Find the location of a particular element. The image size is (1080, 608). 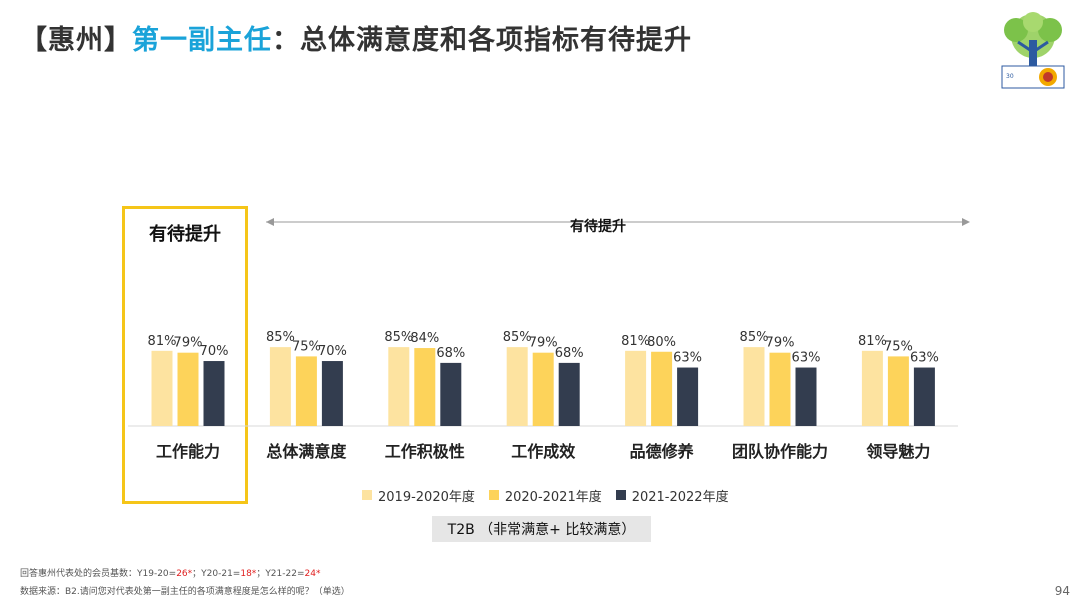

page-title: 【惠州】第一副主任：总体满意度和各项指标有待提升 is located at coordinates (356, 37).